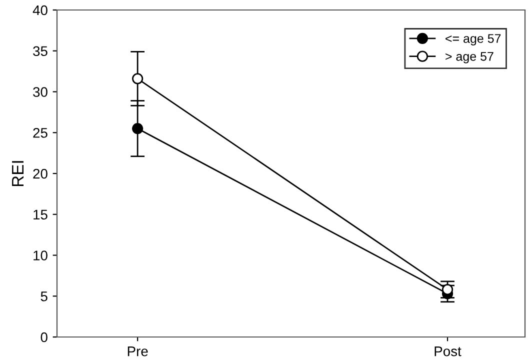 The width and height of the screenshot is (529, 363). What do you see at coordinates (41, 255) in the screenshot?
I see `y-tick-label: 10` at bounding box center [41, 255].